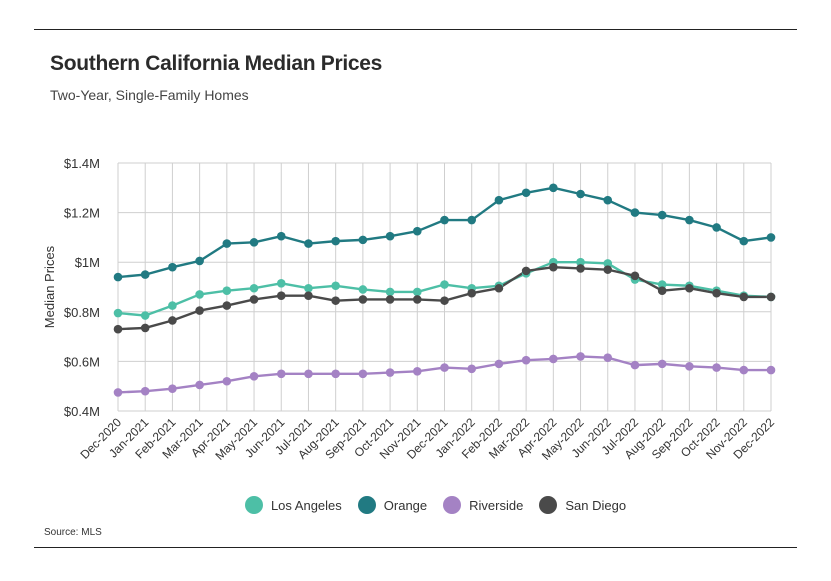  I want to click on chart-legend: Los Angeles Orange Riverside San Diego, so click(415, 505).